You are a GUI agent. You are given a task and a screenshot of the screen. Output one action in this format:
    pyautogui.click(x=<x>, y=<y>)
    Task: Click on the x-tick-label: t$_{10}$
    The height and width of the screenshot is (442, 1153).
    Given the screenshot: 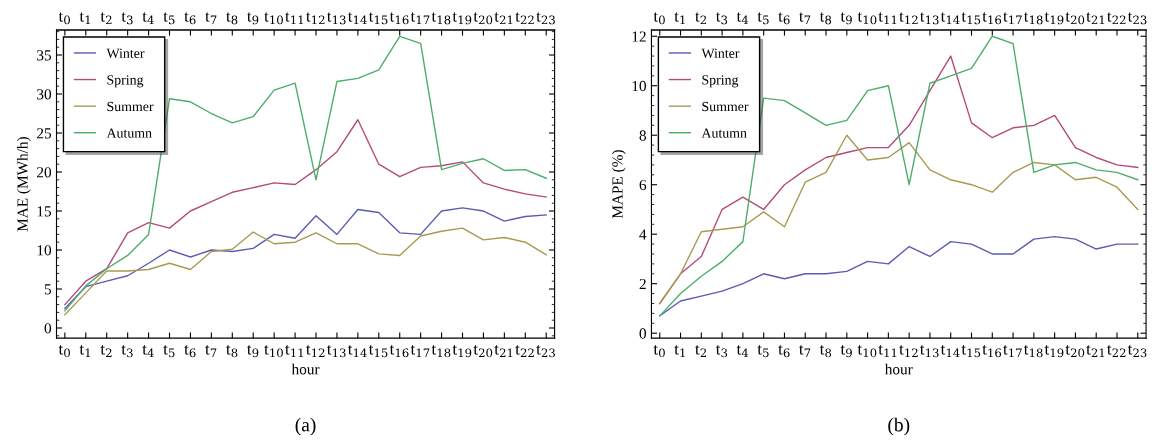 What is the action you would take?
    pyautogui.click(x=273, y=18)
    